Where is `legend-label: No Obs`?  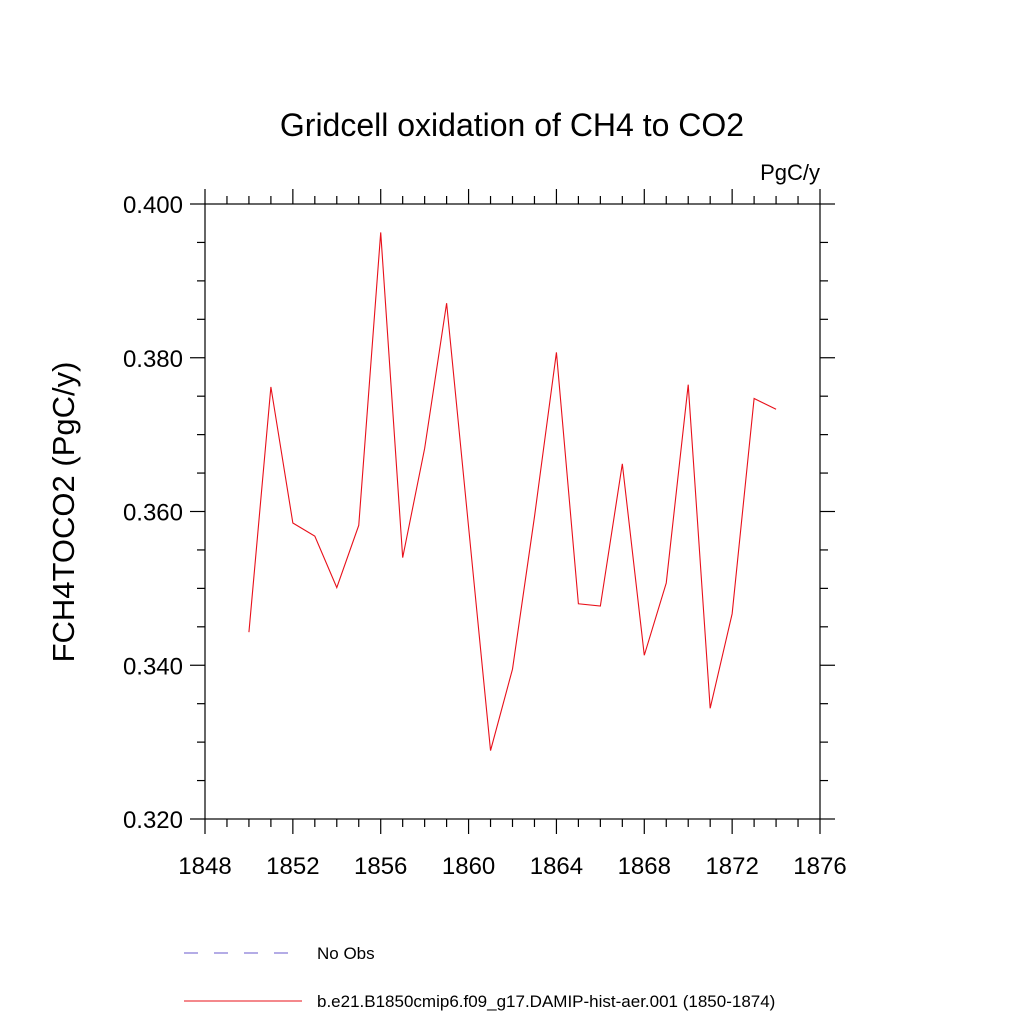 legend-label: No Obs is located at coordinates (346, 953).